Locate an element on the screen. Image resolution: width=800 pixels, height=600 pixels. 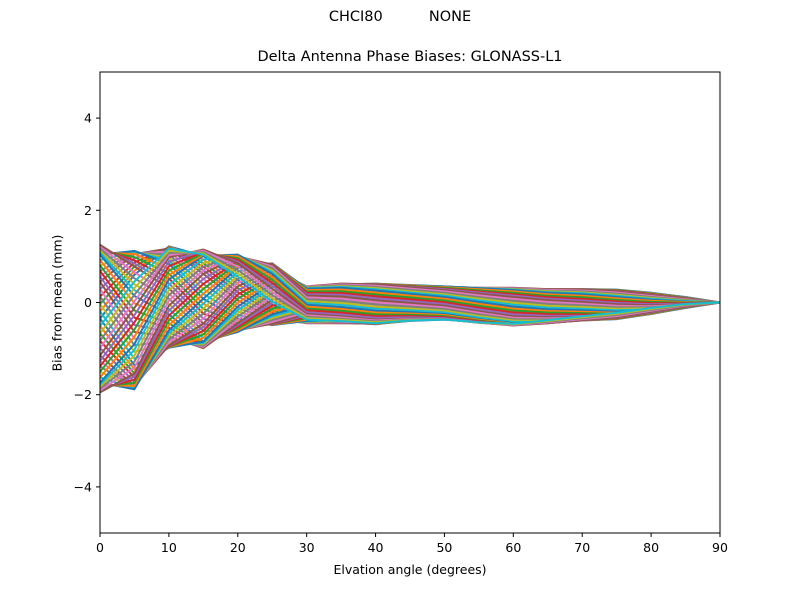
y-axis-ticks: −4 −2 0 2 4 is located at coordinates (87, 302).